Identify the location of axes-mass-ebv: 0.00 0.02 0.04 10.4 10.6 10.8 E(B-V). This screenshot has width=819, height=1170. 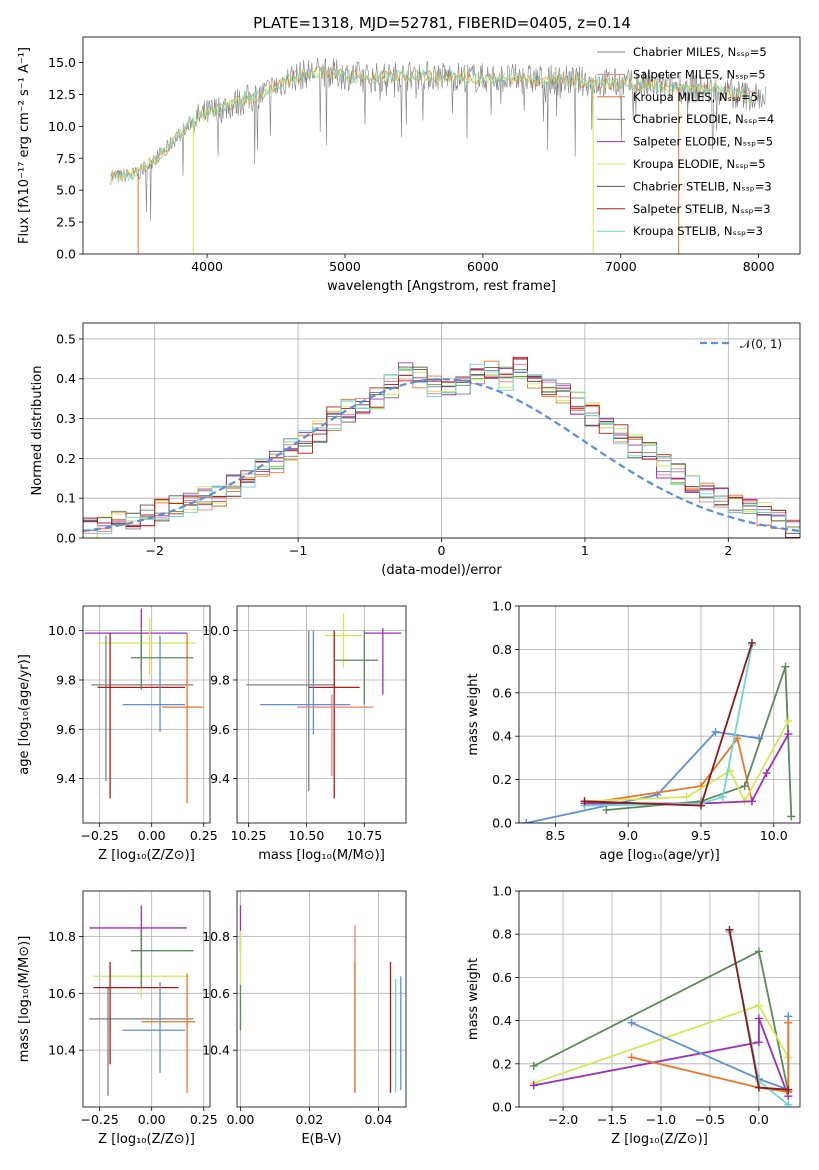
(304, 1018).